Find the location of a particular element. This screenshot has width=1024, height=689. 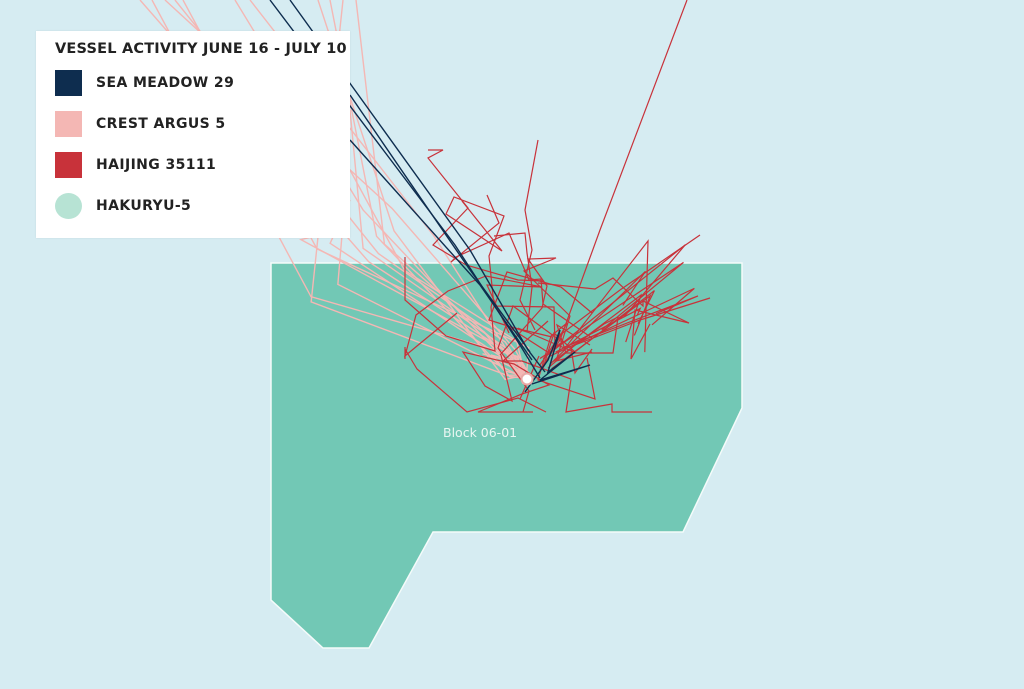

hakuryu-5-swatch is located at coordinates (68, 206).